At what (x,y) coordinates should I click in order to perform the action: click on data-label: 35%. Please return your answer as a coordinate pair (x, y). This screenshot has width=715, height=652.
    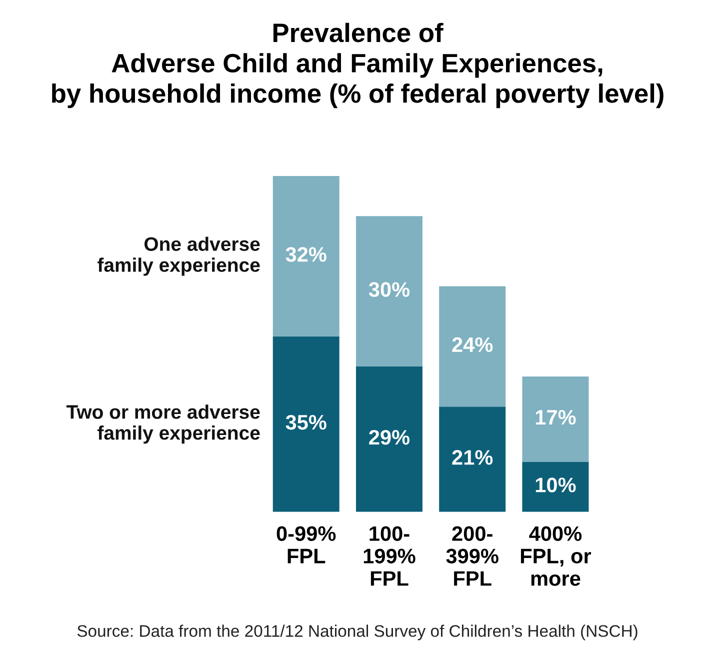
    Looking at the image, I should click on (306, 422).